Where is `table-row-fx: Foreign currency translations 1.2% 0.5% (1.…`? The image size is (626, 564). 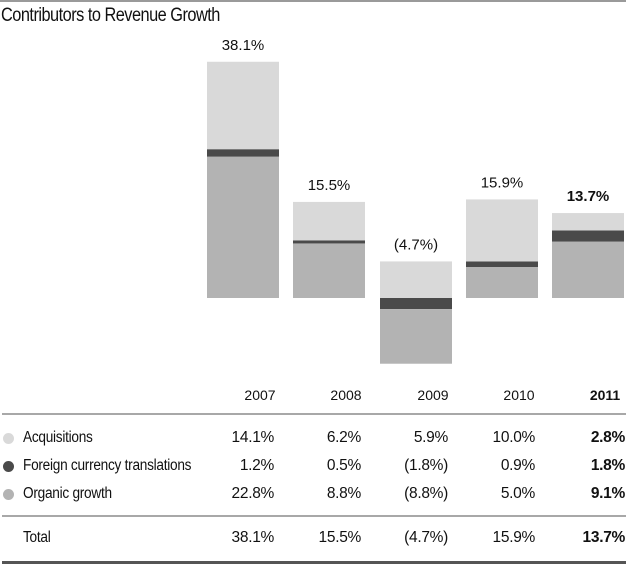
table-row-fx: Foreign currency translations 1.2% 0.5% (1.… is located at coordinates (313, 467).